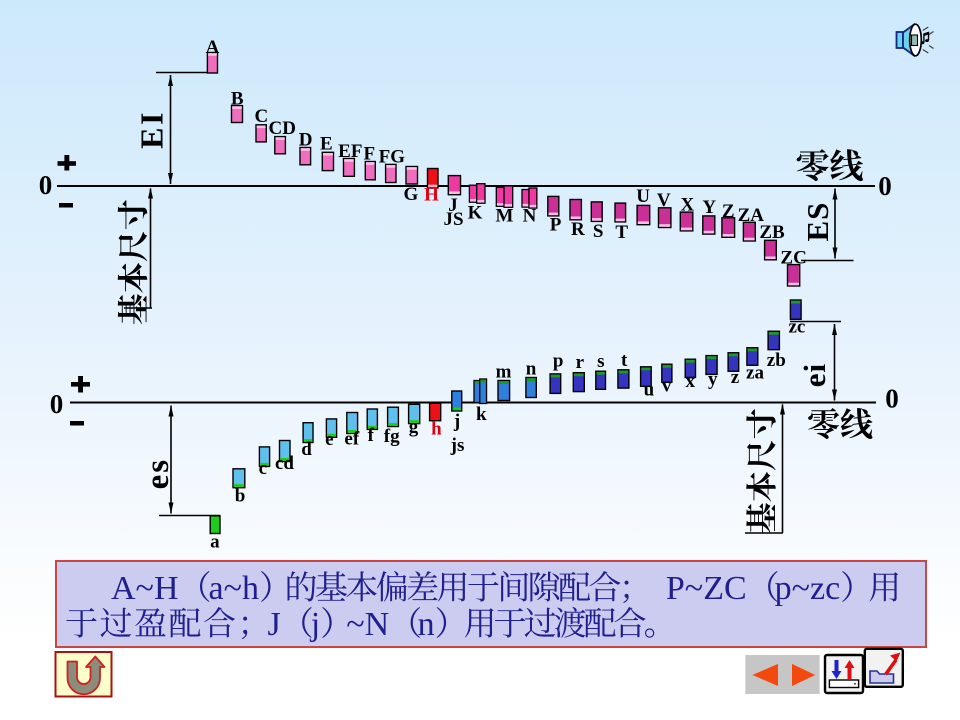 This screenshot has height=720, width=960. I want to click on svg-text: F, so click(369, 154).